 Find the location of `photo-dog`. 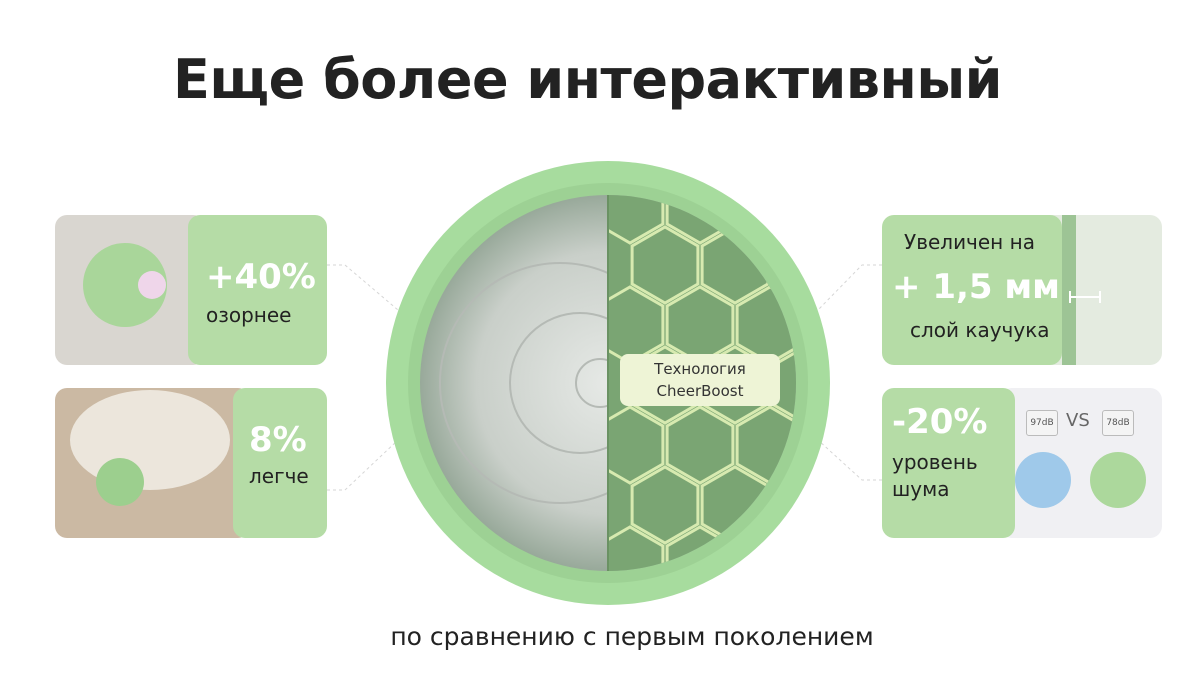

photo-dog is located at coordinates (150, 440).